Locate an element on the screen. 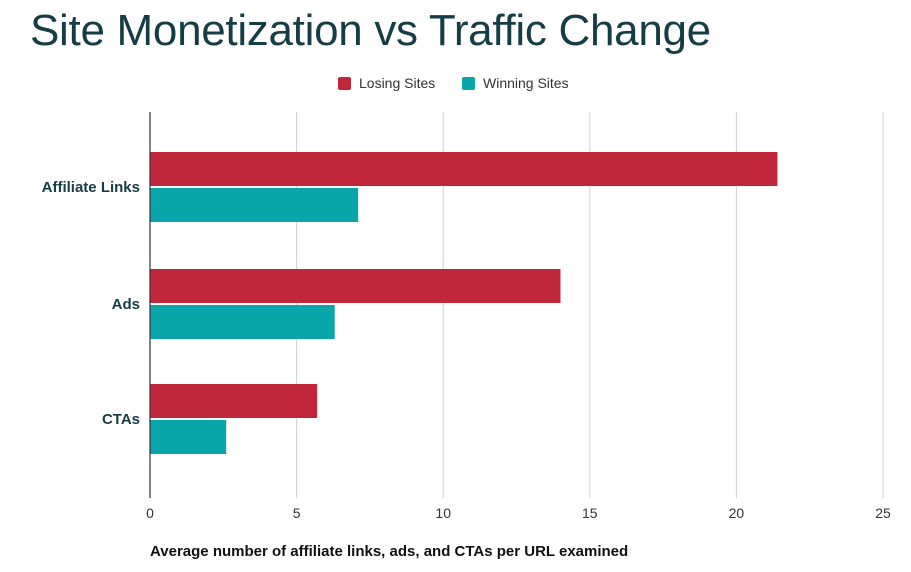  bar-losing-sites-affiliate-links is located at coordinates (464, 169).